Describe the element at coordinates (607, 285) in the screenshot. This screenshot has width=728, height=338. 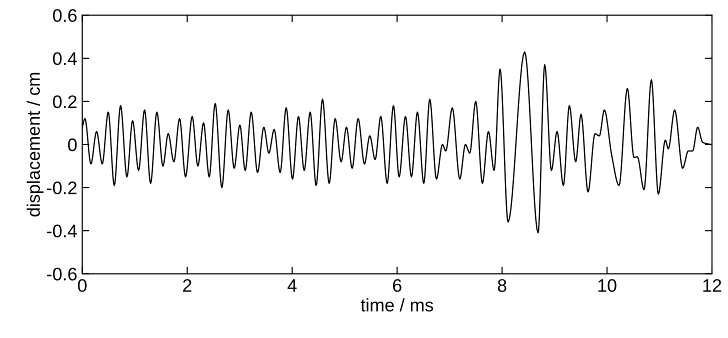
I see `x-tick-label: 10` at that location.